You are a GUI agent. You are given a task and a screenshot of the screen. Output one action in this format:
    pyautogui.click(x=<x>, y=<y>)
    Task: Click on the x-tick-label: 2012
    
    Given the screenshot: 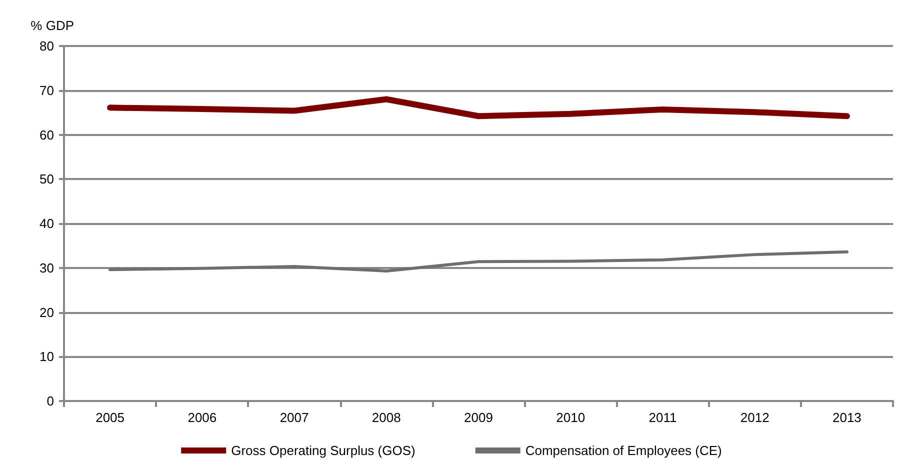 What is the action you would take?
    pyautogui.click(x=755, y=417)
    